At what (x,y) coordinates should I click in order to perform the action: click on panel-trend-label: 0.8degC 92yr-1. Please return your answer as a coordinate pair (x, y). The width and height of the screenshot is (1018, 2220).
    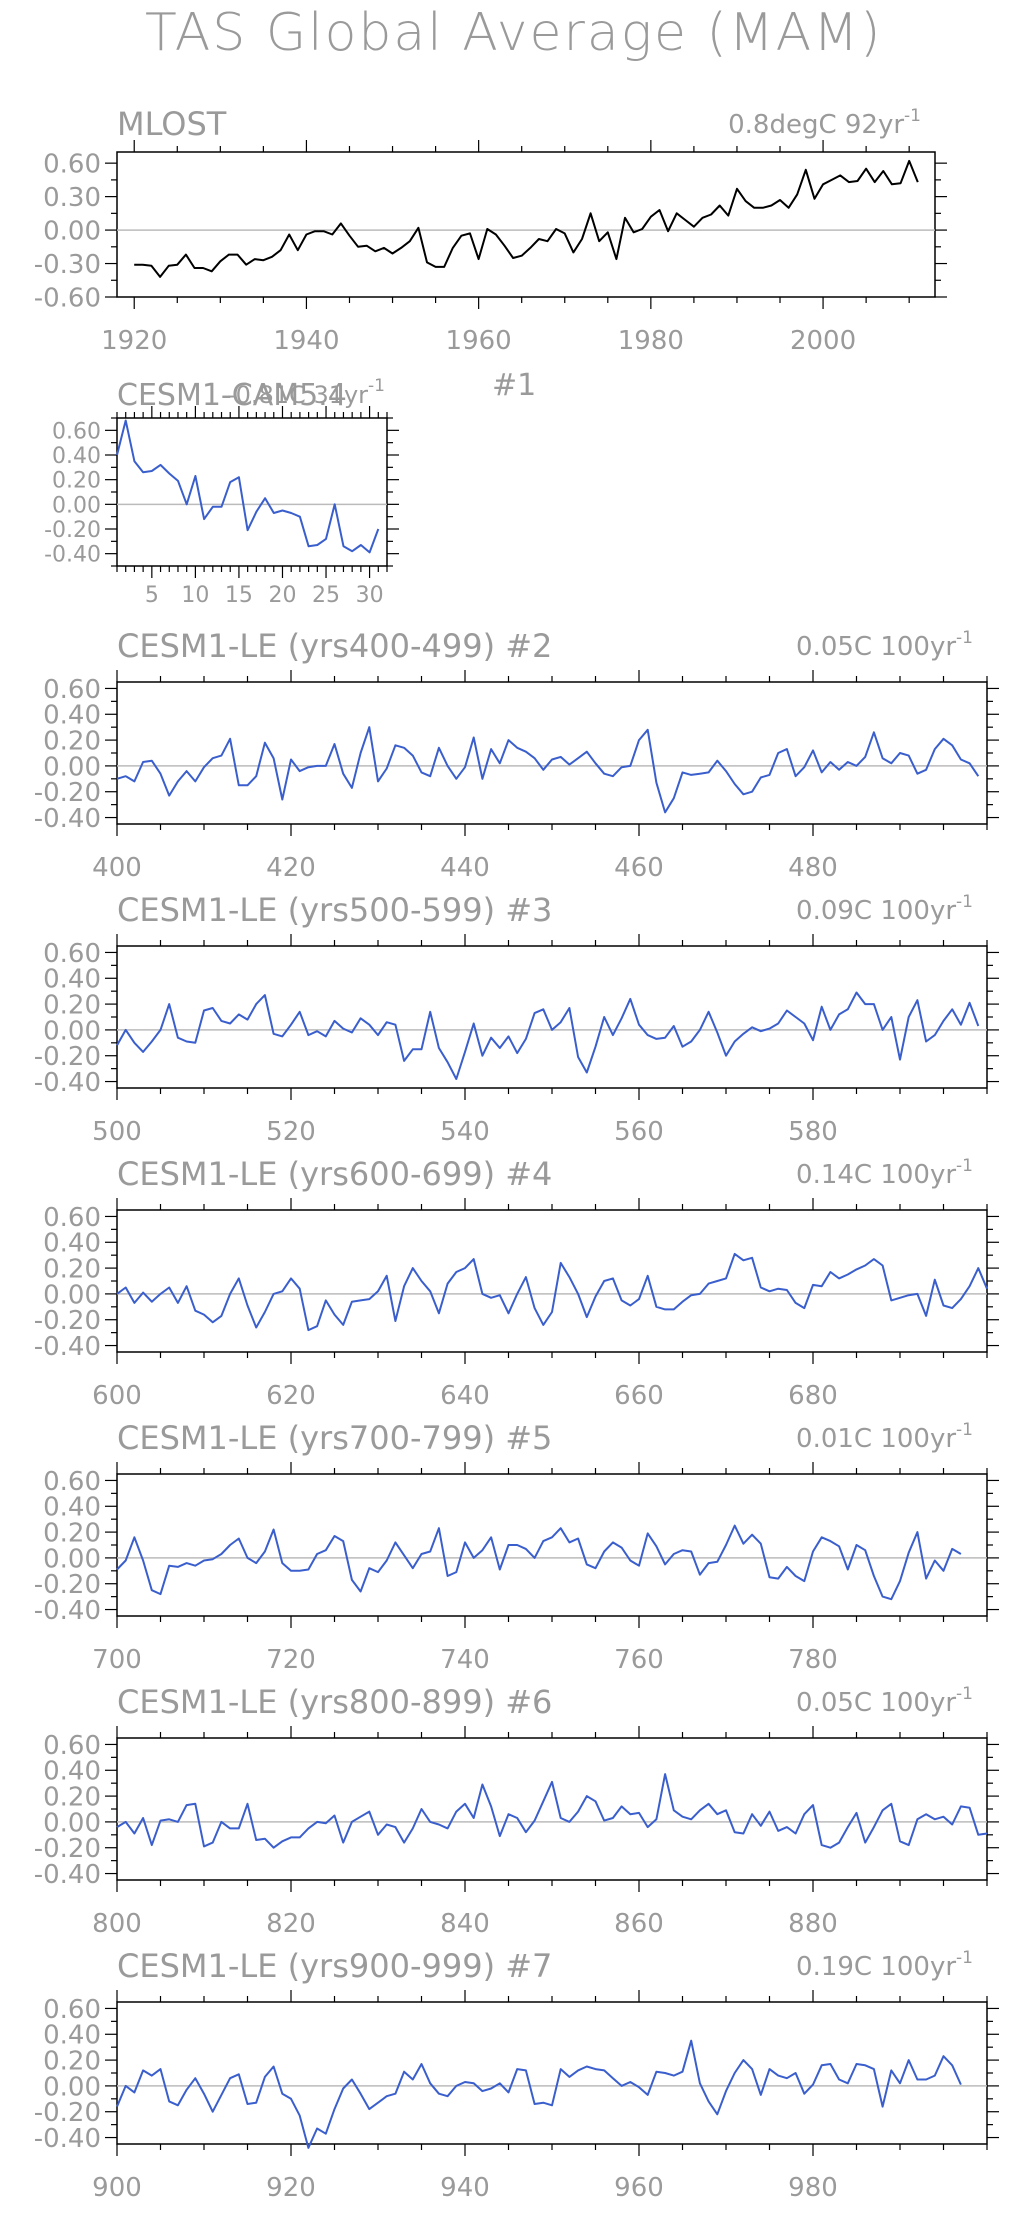
    Looking at the image, I should click on (824, 123).